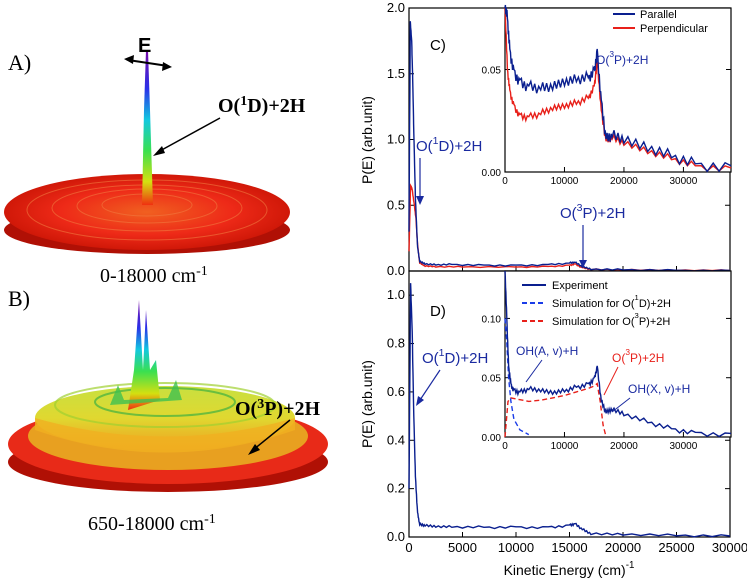 The image size is (747, 582). I want to click on panel-a-surface, so click(147, 152).